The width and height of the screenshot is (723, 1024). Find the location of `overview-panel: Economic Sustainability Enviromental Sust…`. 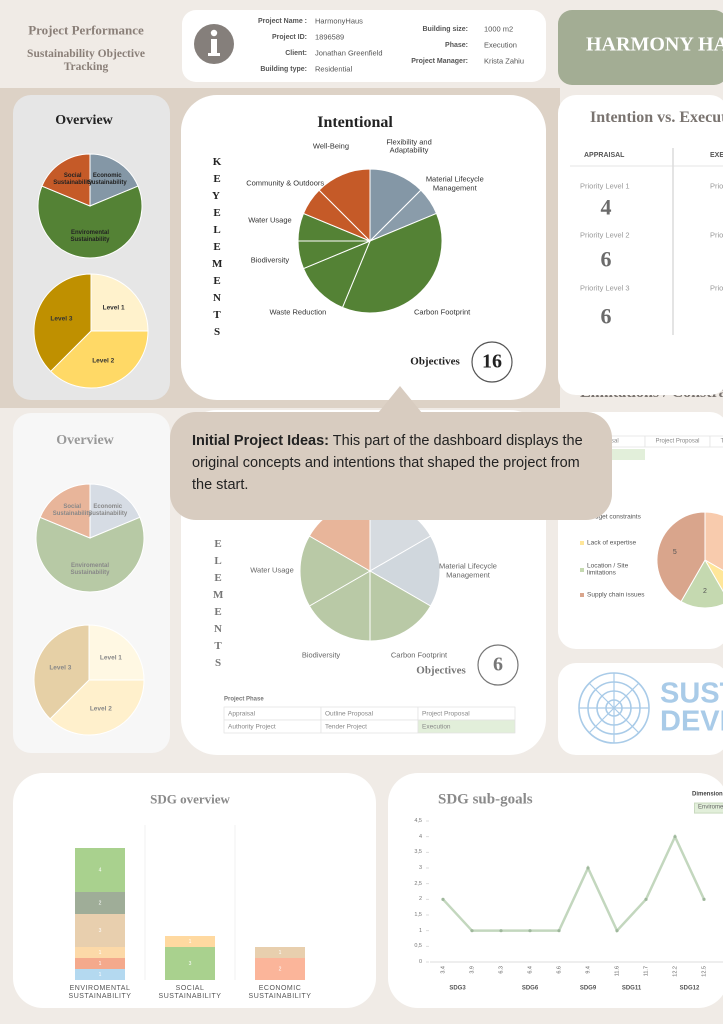

overview-panel: Economic Sustainability Enviromental Sust… is located at coordinates (91, 247).